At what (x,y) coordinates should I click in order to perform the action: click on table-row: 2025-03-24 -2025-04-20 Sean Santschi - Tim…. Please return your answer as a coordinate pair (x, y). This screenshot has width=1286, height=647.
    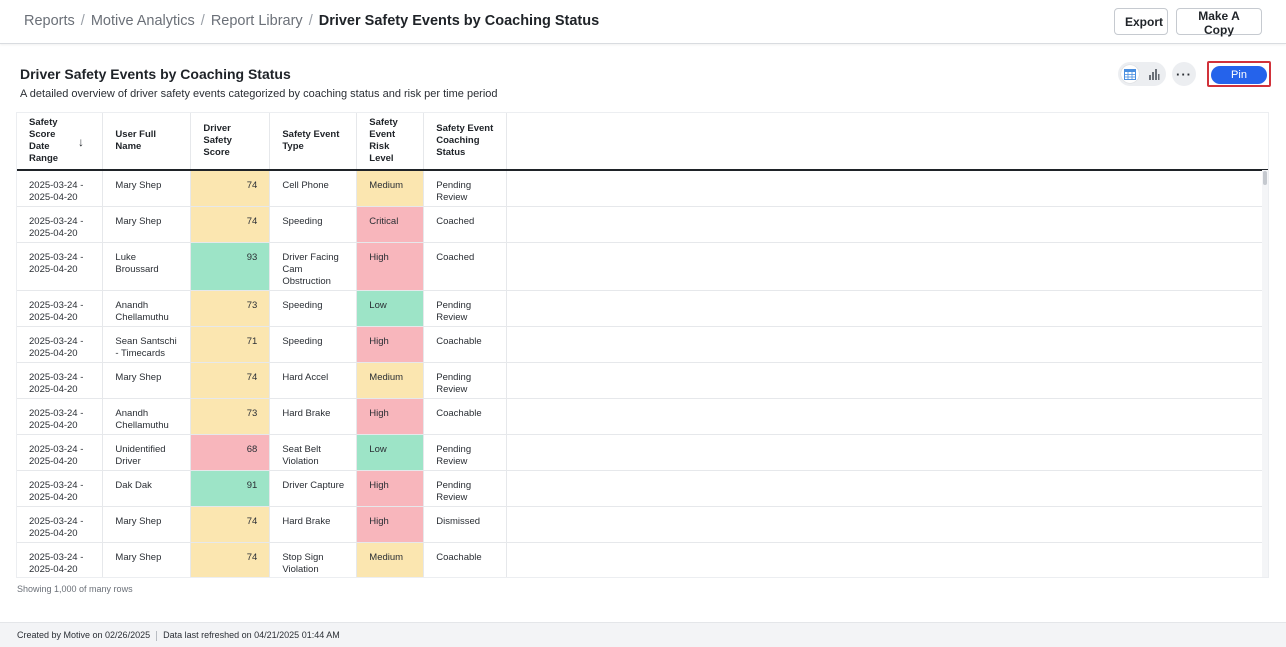
    Looking at the image, I should click on (642, 344).